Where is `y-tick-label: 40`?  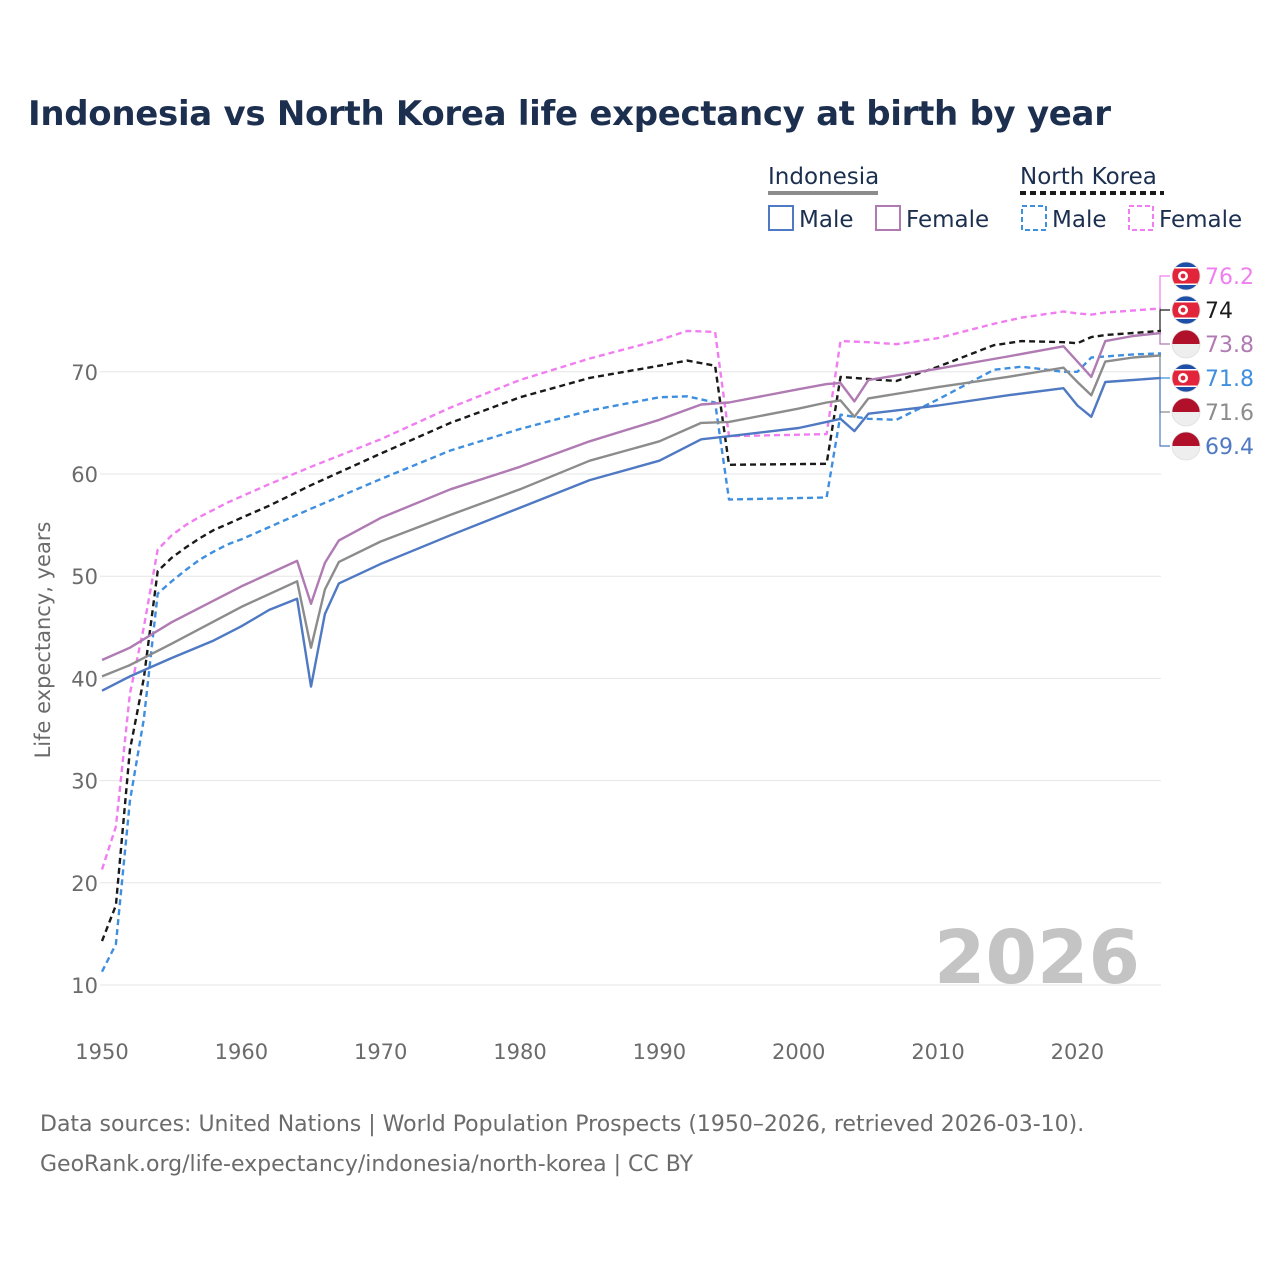 y-tick-label: 40 is located at coordinates (84, 679).